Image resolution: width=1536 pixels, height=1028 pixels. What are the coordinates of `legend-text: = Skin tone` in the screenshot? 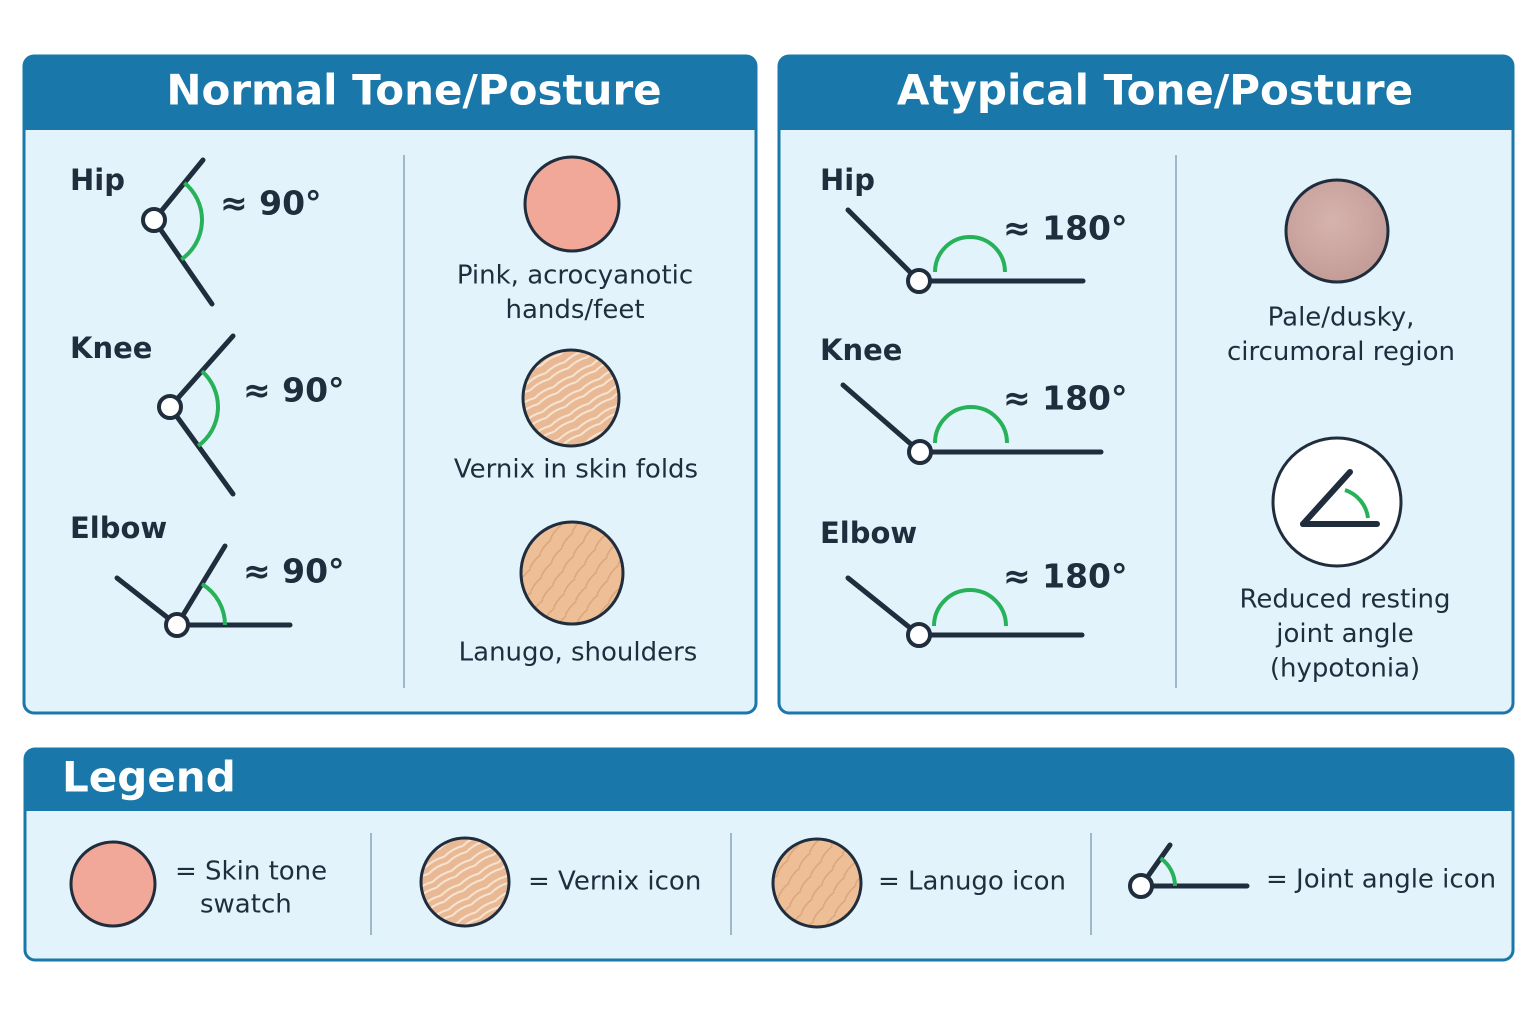 It's located at (251, 872).